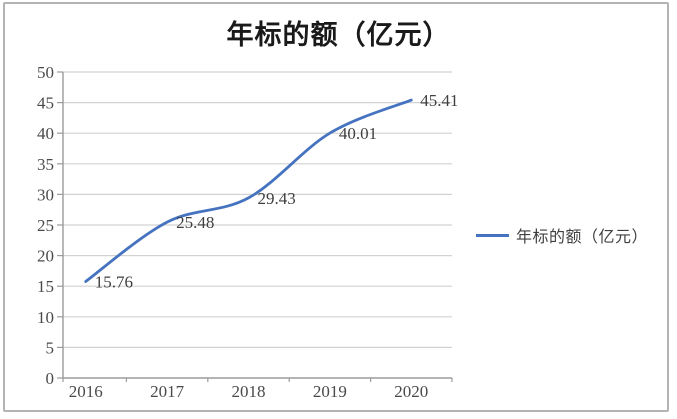  I want to click on y-axis-tick-label: 35, so click(45, 164).